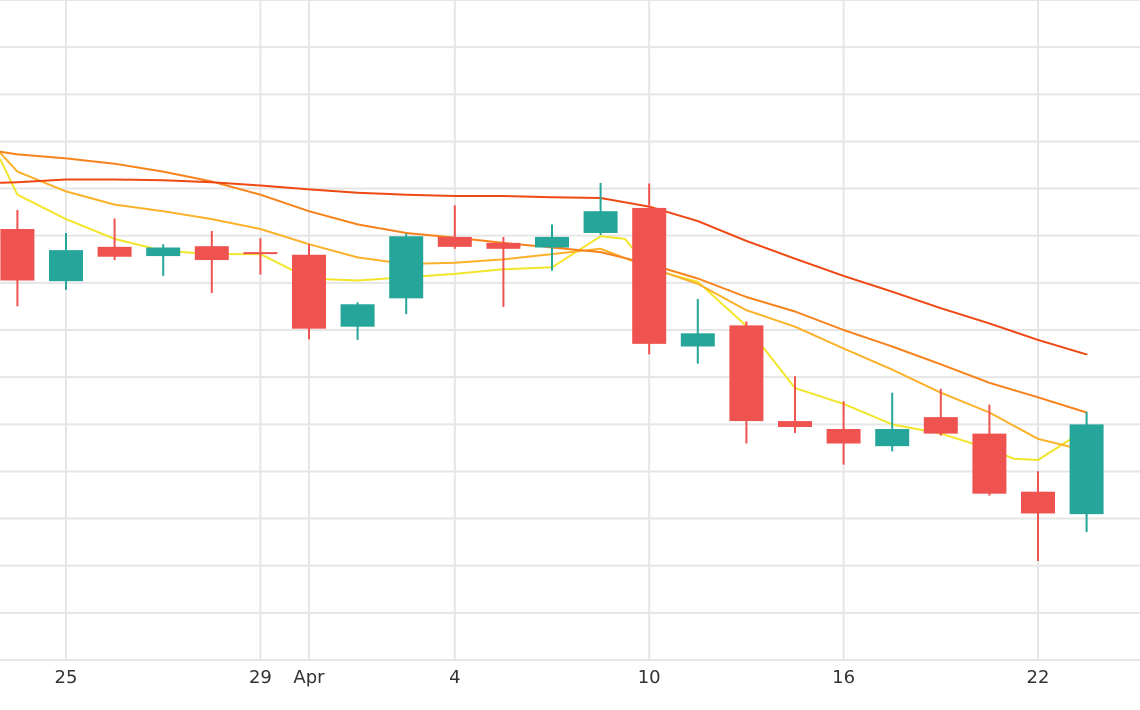 This screenshot has width=1140, height=710. Describe the element at coordinates (66, 677) in the screenshot. I see `x-tick-label: 25` at that location.